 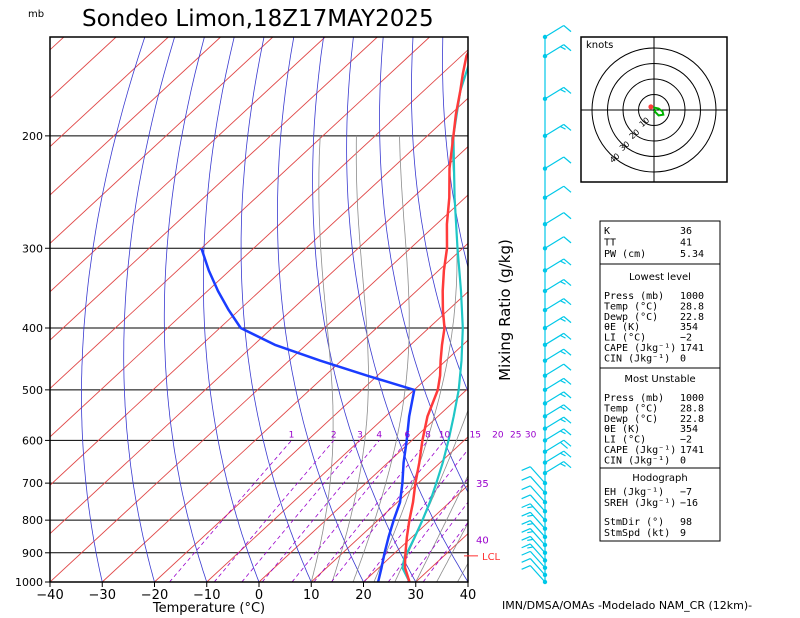 I want to click on stat-label: PW (cm), so click(x=625, y=254).